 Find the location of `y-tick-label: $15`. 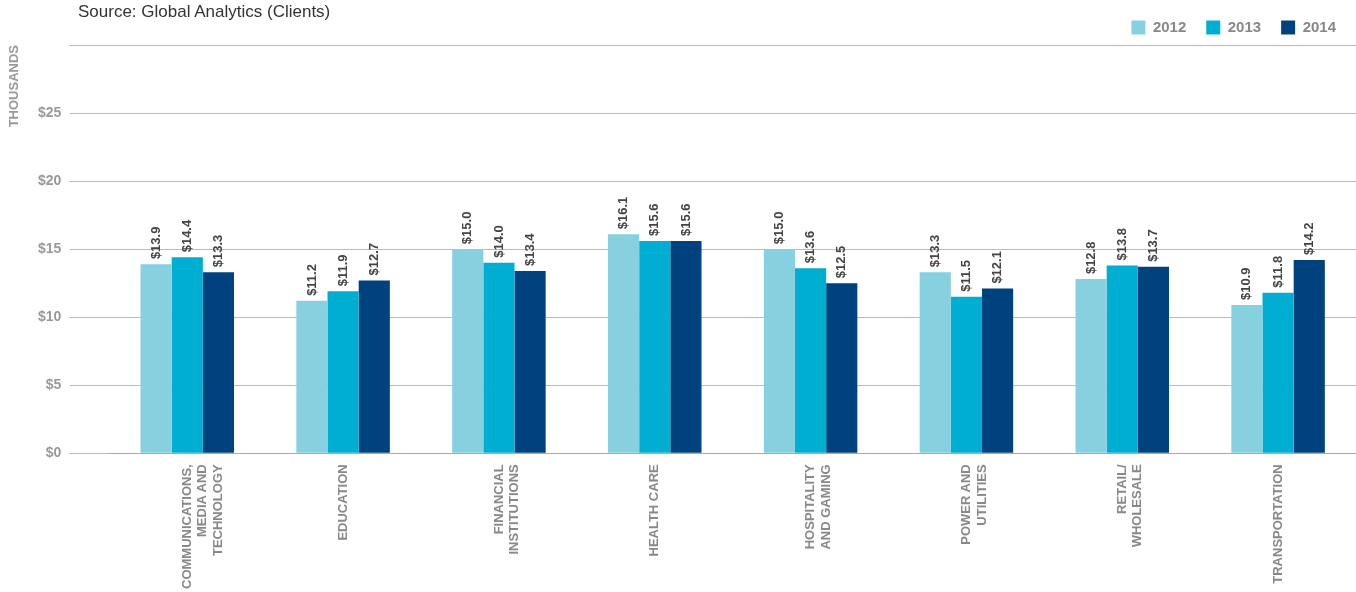

y-tick-label: $15 is located at coordinates (50, 248).